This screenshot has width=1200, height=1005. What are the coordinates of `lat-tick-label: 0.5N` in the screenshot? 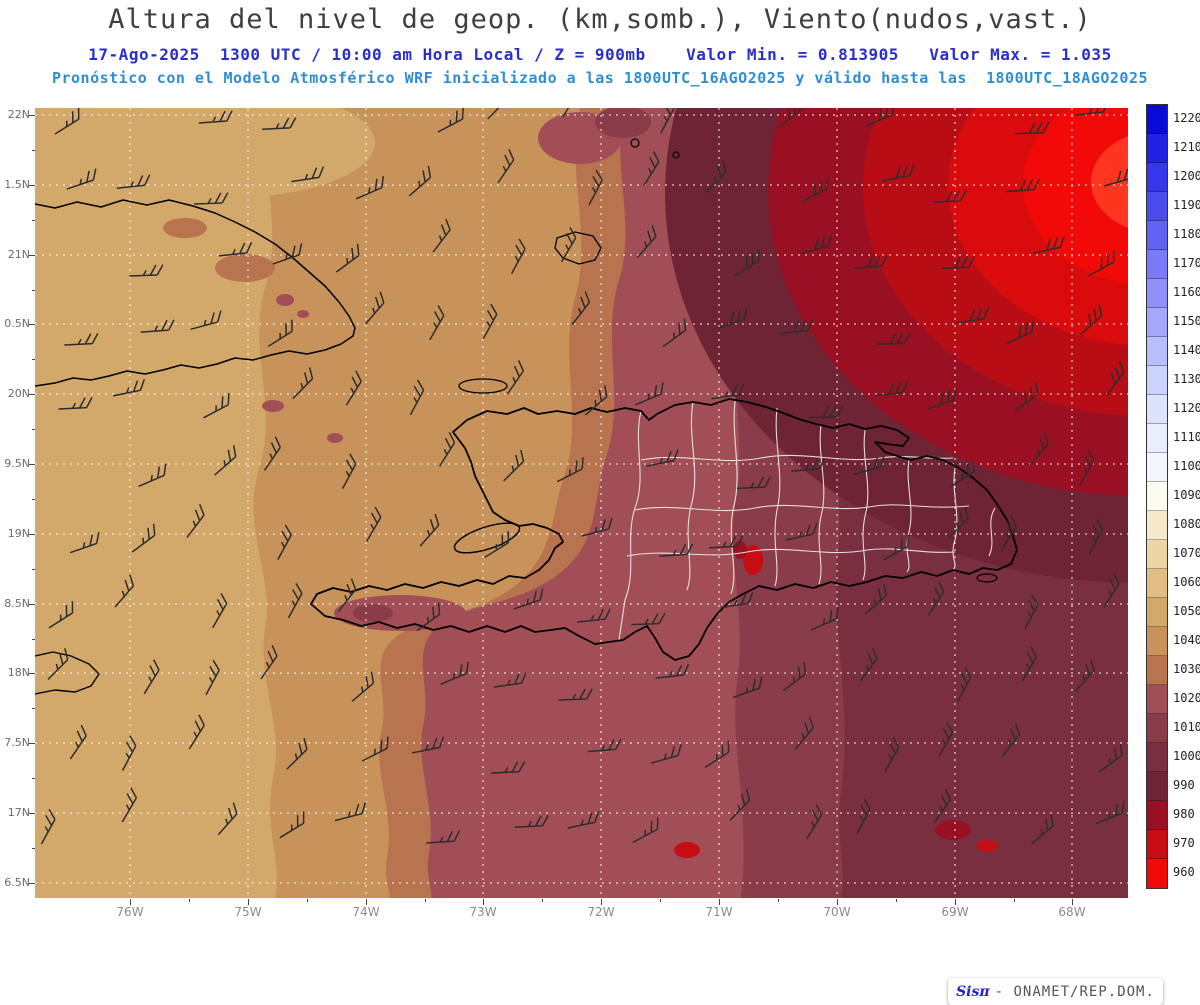 It's located at (17, 323).